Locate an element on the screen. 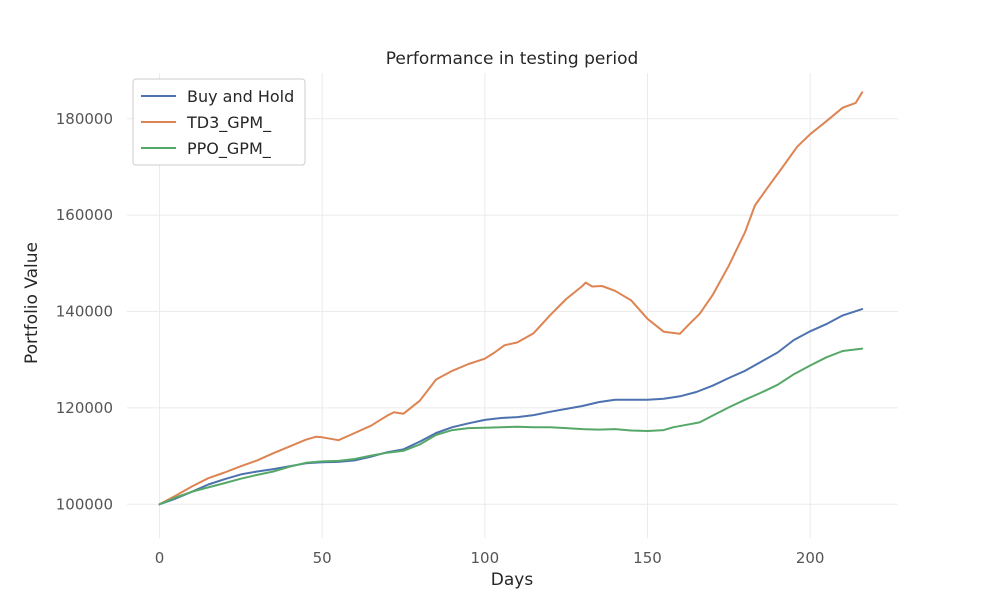 The width and height of the screenshot is (1000, 600). legend-frame is located at coordinates (219, 122).